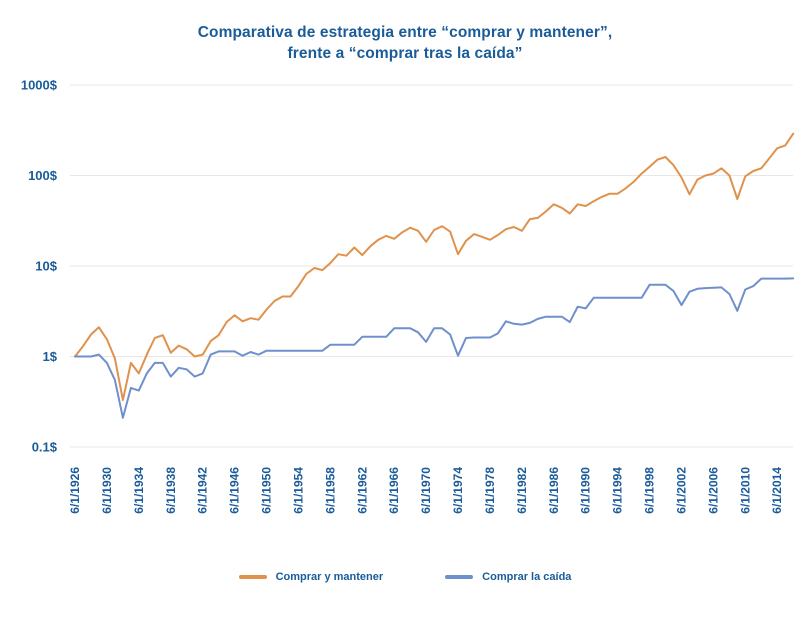 The image size is (810, 621). Describe the element at coordinates (682, 490) in the screenshot. I see `x-axis-tick-label: 6/1/2002` at that location.